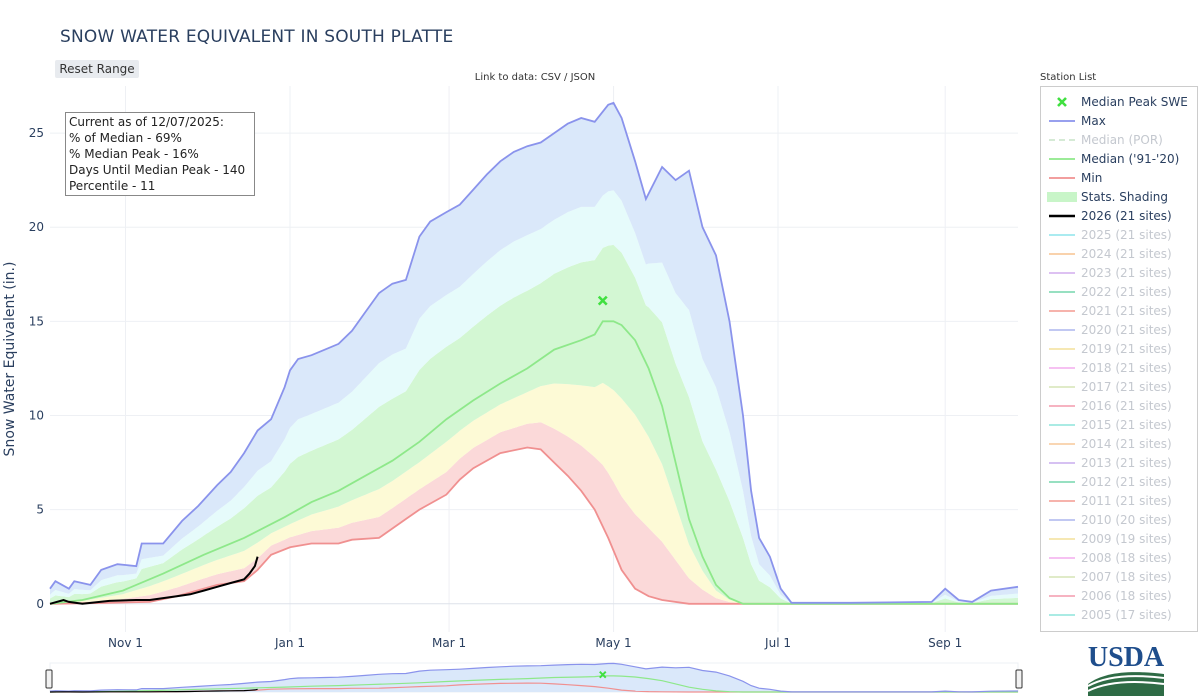  What do you see at coordinates (1119, 406) in the screenshot?
I see `legend-item-16: 2016 (21 sites)` at bounding box center [1119, 406].